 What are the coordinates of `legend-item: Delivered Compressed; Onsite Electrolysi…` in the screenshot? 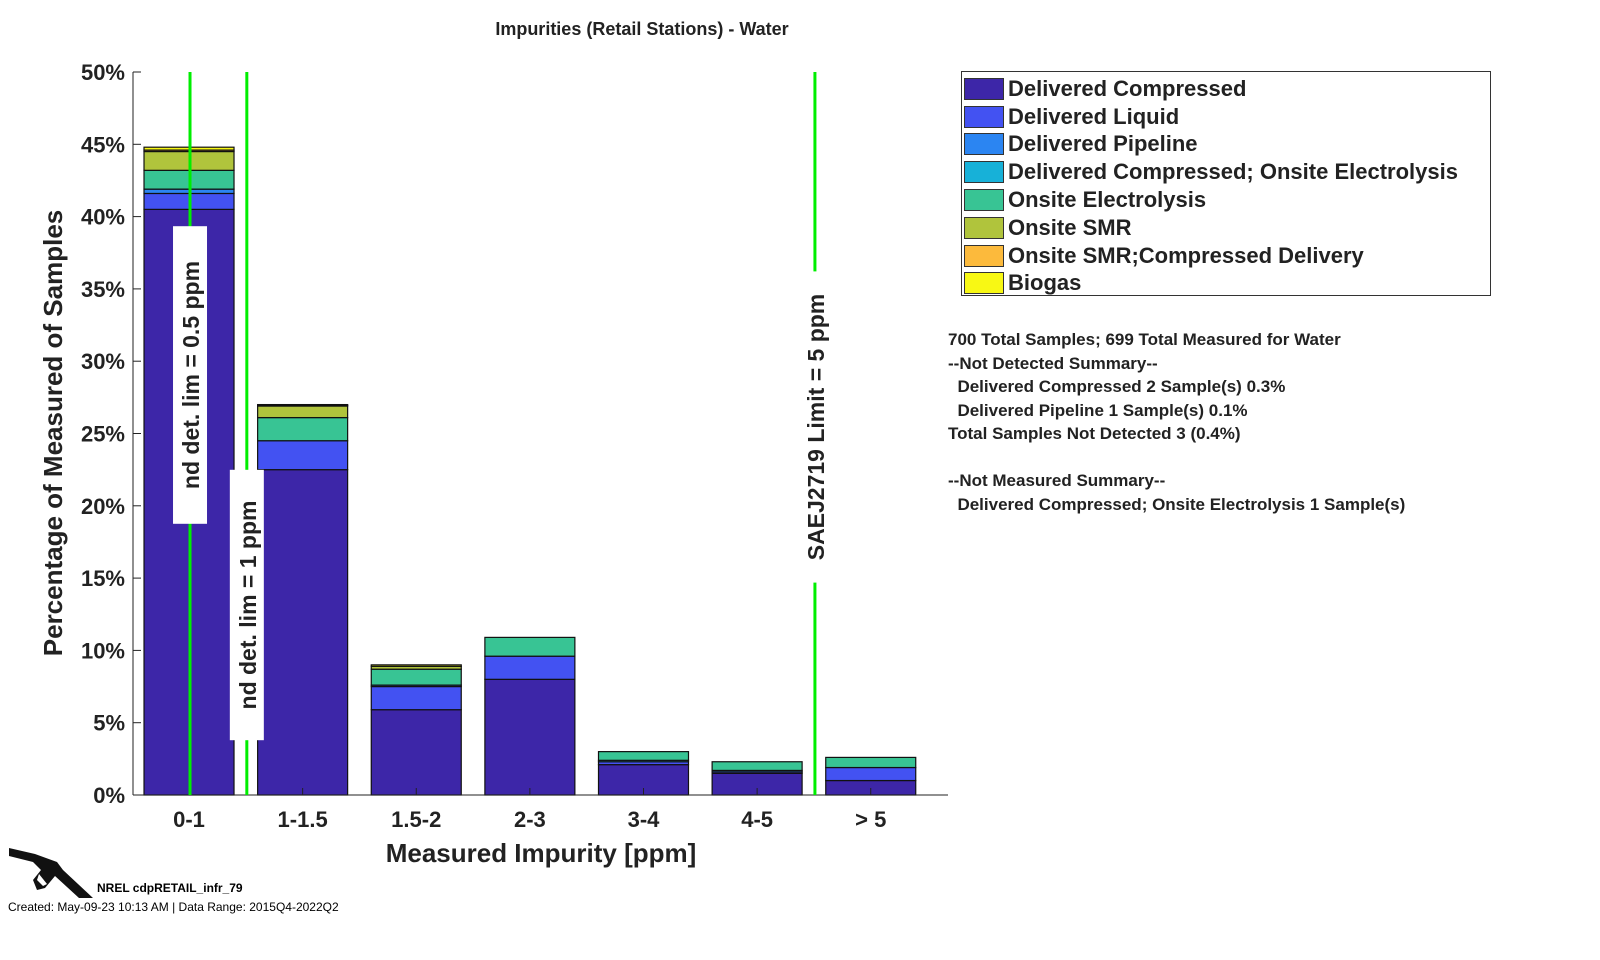 It's located at (1226, 172).